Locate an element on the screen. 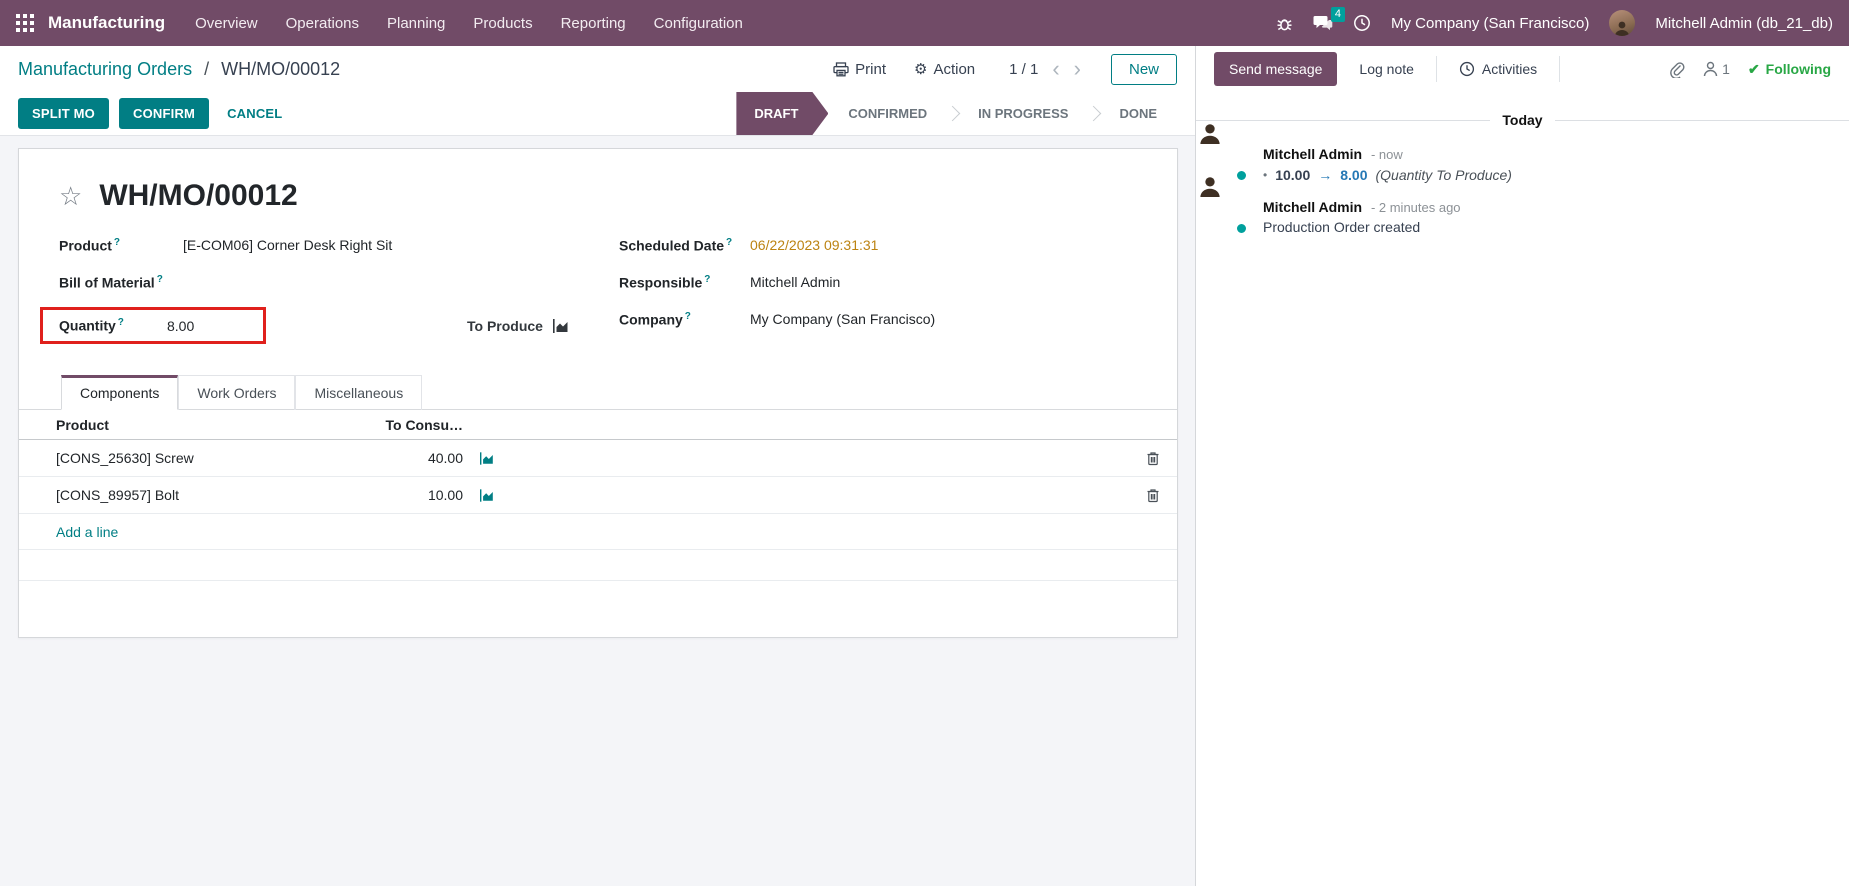 Image resolution: width=1849 pixels, height=886 pixels. log-note-button: Log note is located at coordinates (1386, 69).